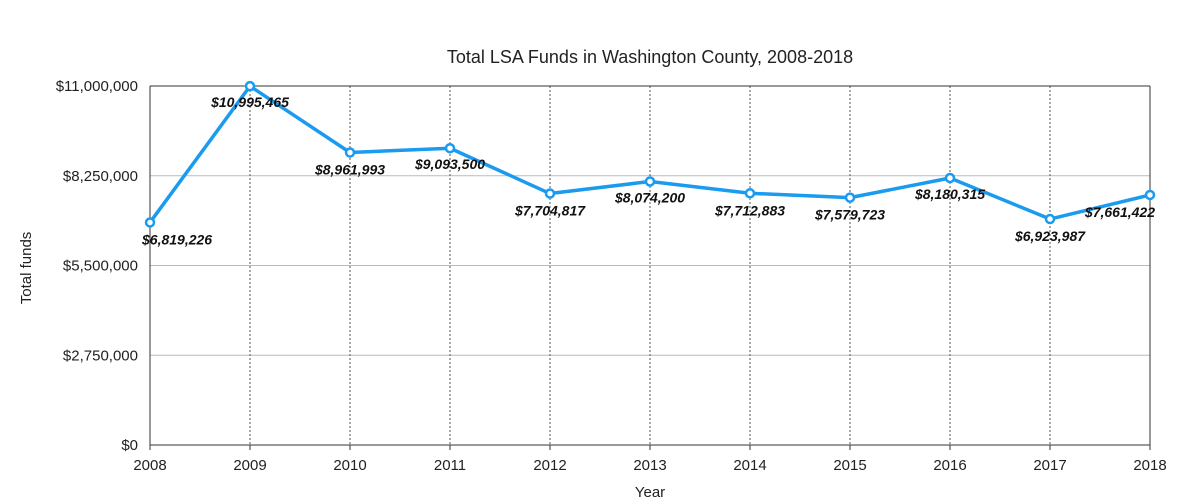  What do you see at coordinates (549, 465) in the screenshot?
I see `x-tick-label: 2012` at bounding box center [549, 465].